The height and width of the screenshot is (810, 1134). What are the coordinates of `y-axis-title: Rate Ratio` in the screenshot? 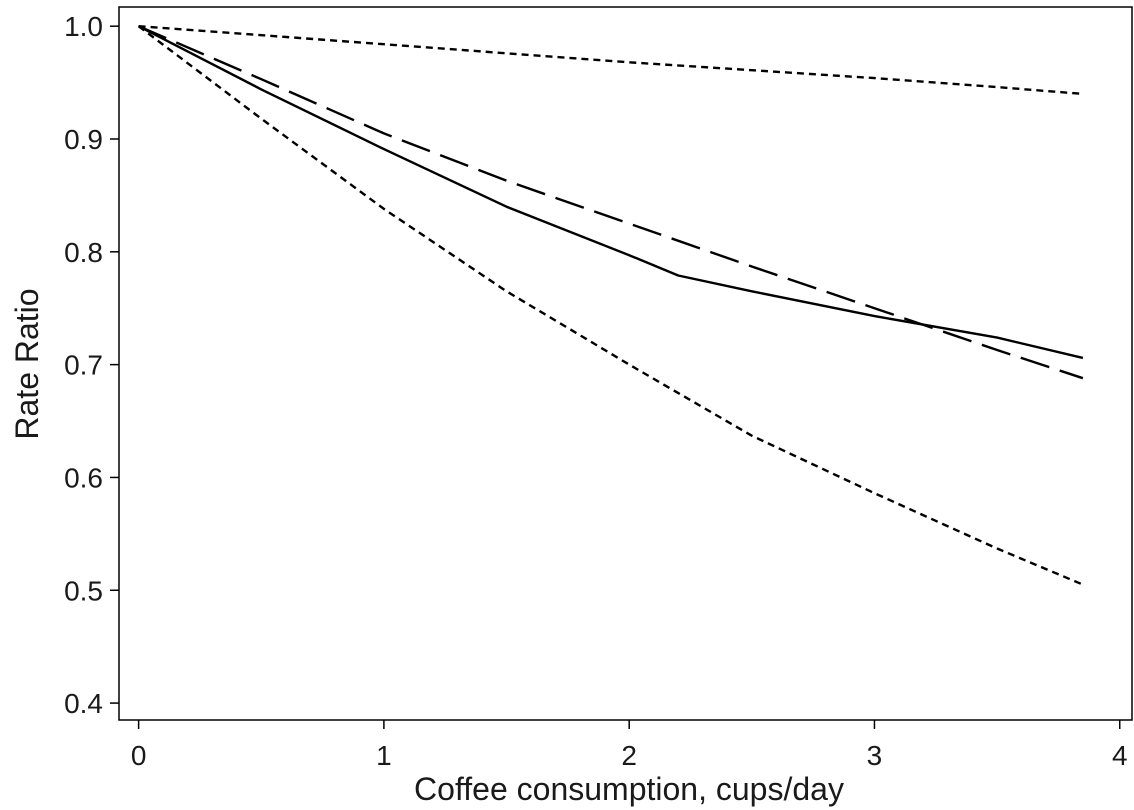 It's located at (27, 363).